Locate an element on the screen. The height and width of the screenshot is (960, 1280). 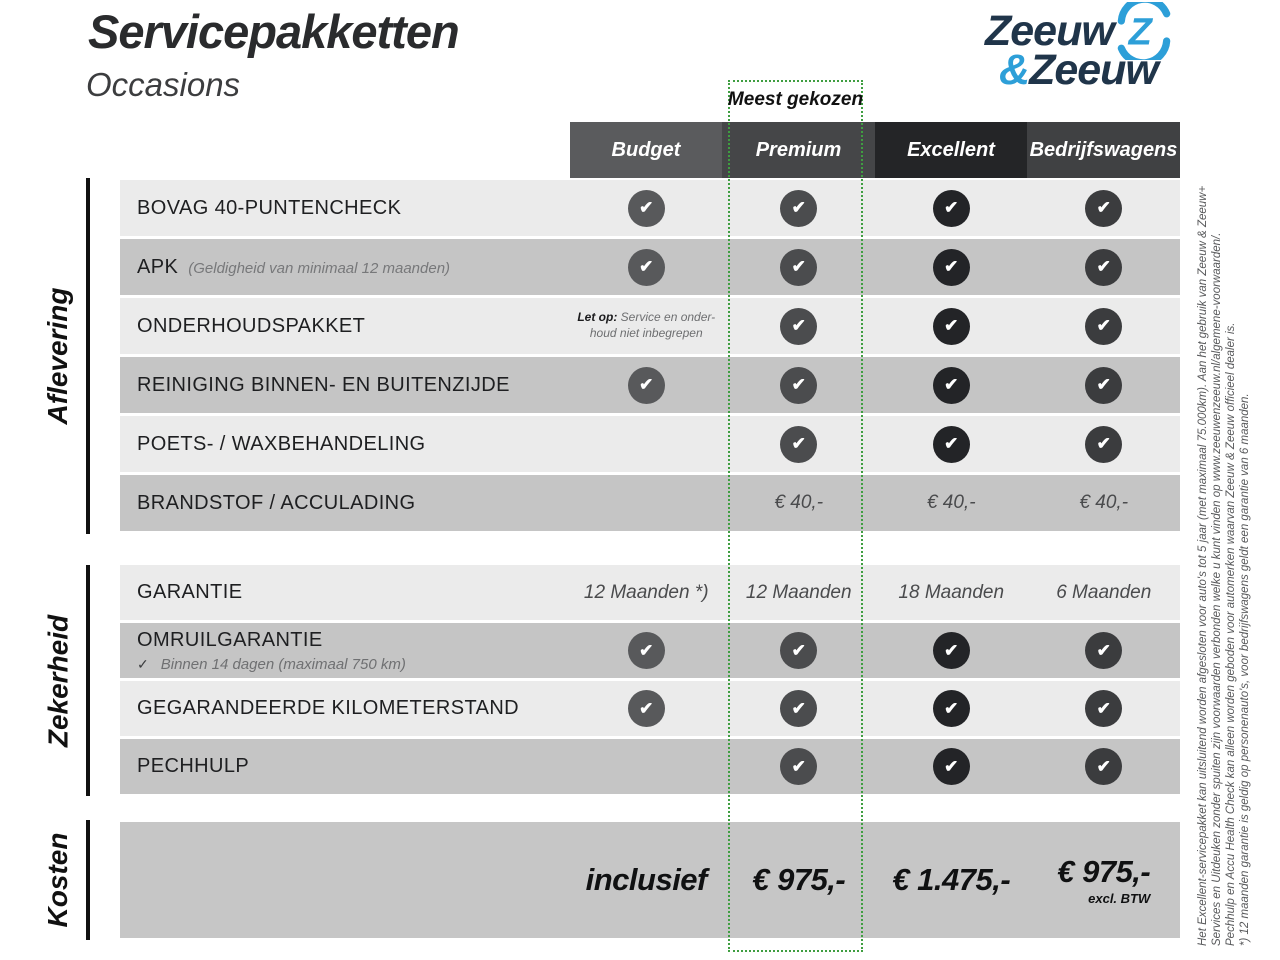
logo-ampersand: & is located at coordinates (1014, 70).